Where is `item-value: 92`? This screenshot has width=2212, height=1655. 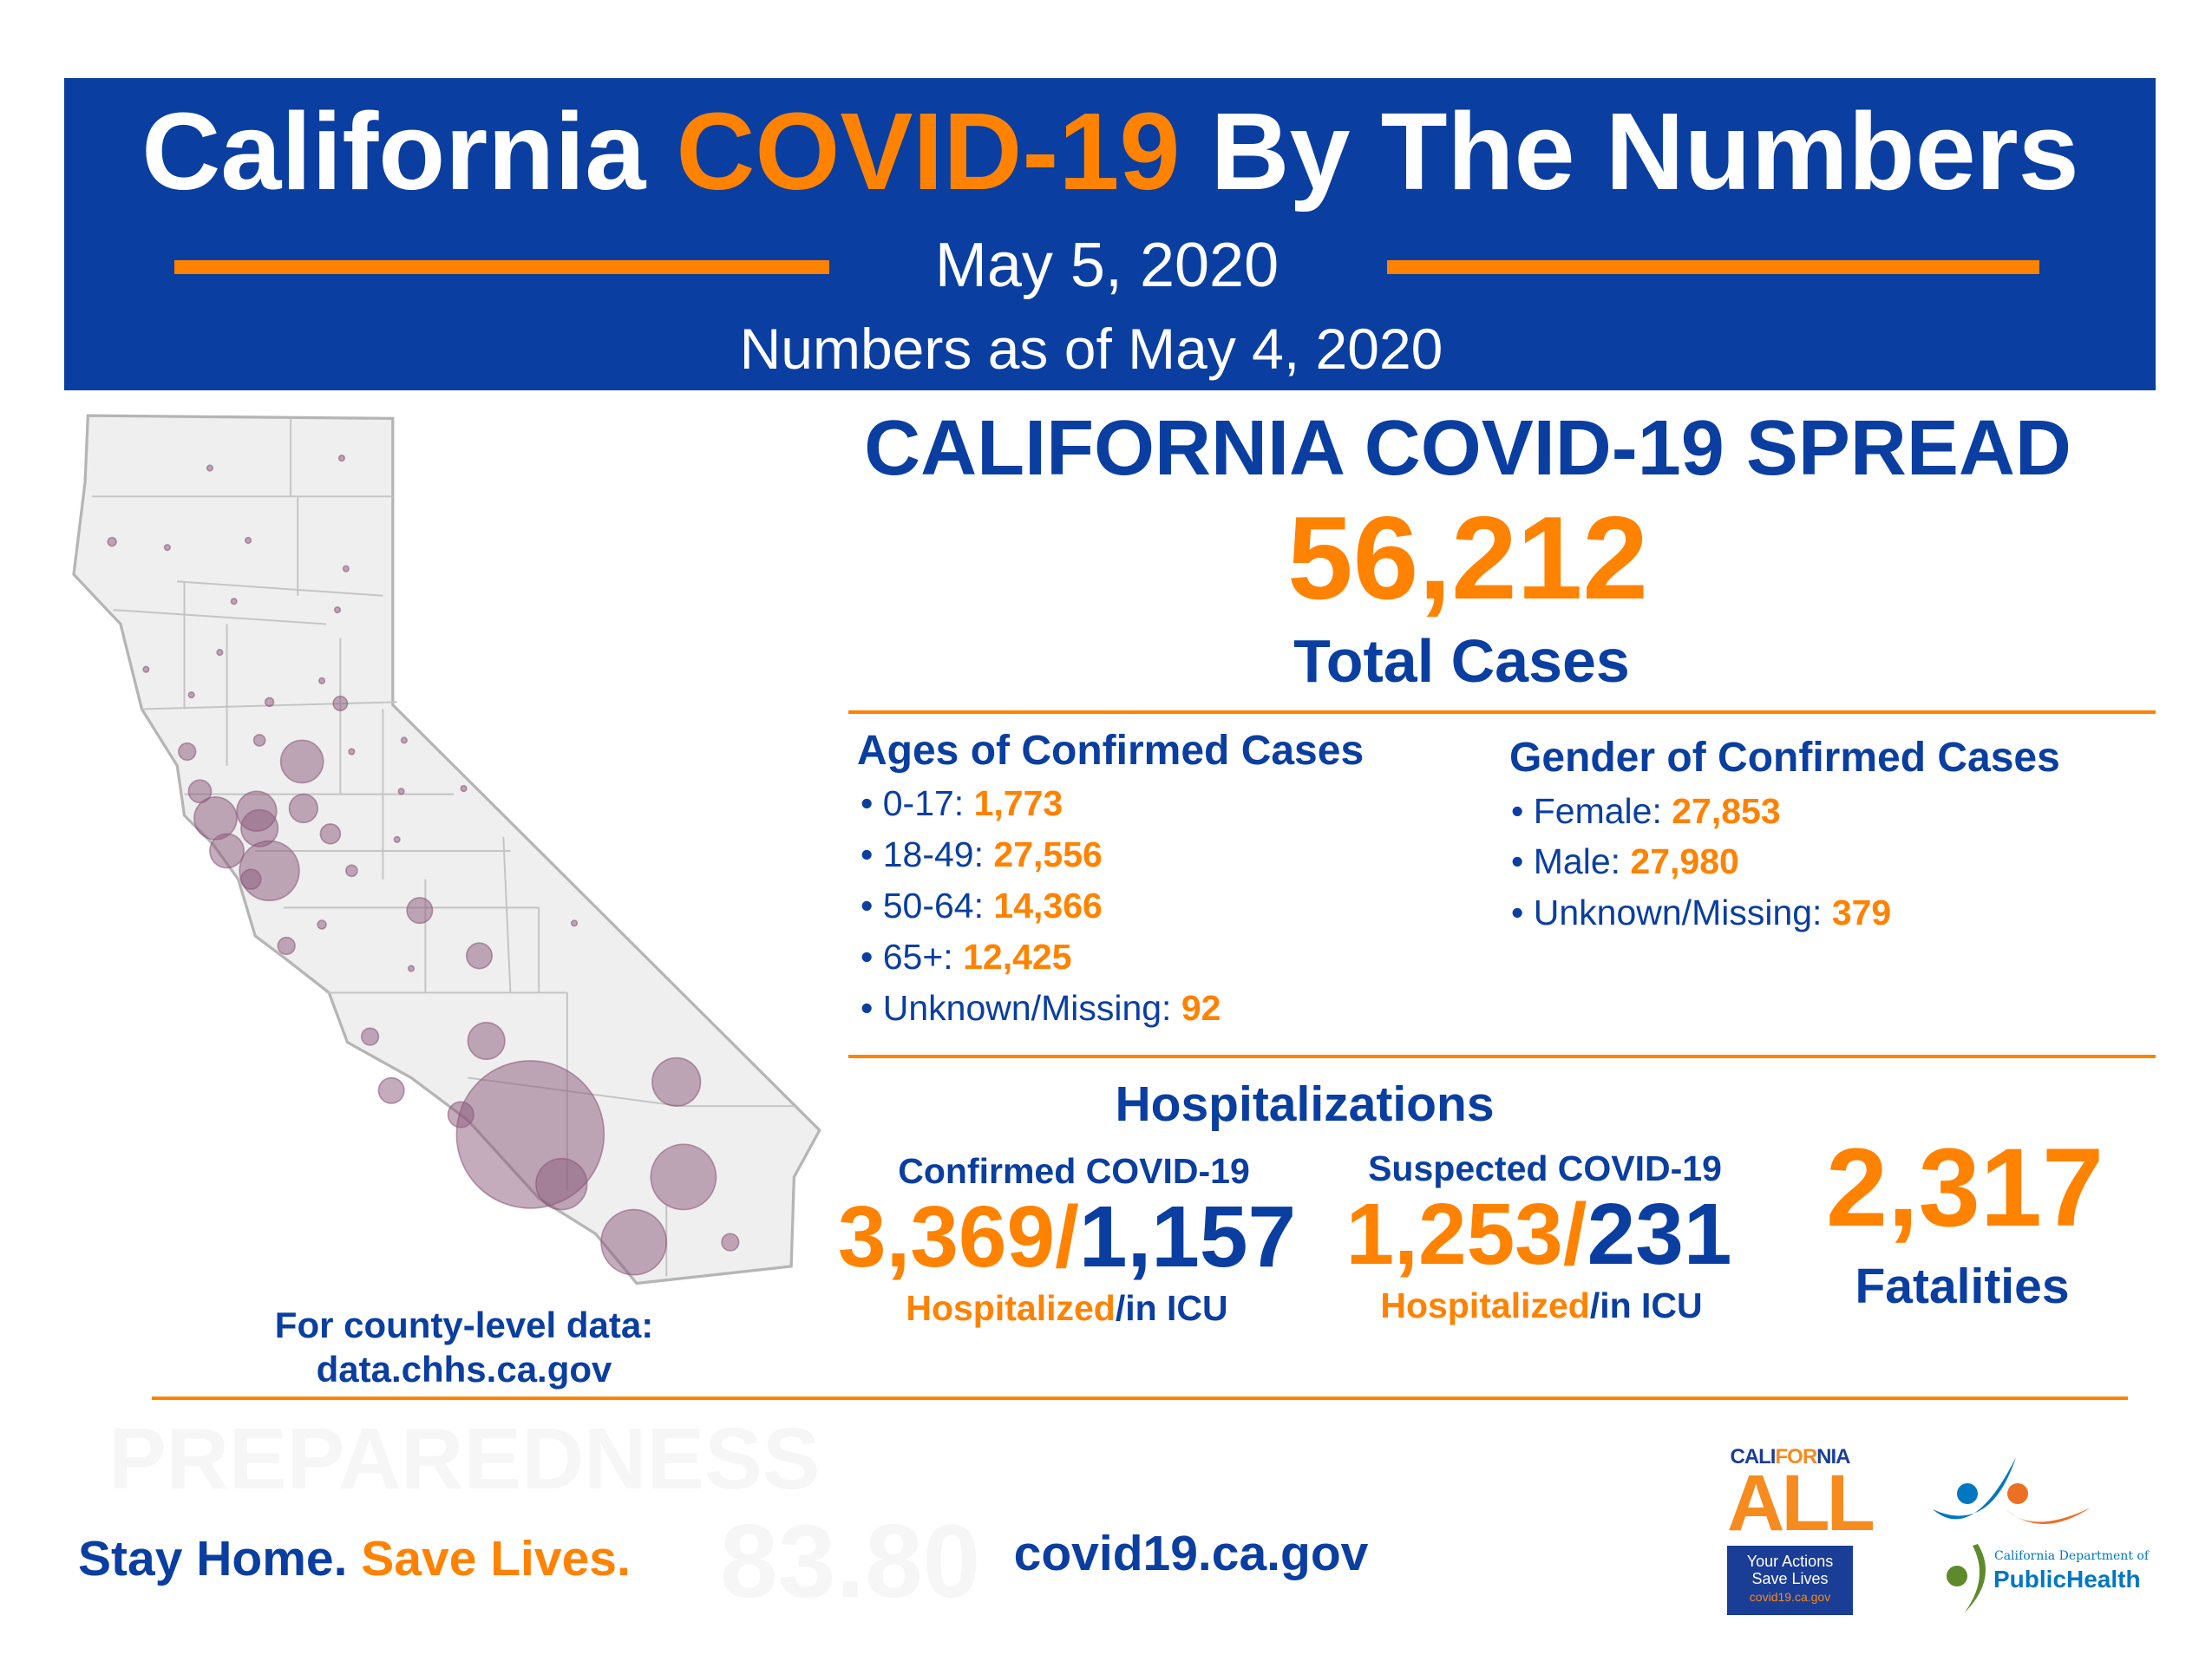
item-value: 92 is located at coordinates (1201, 1008).